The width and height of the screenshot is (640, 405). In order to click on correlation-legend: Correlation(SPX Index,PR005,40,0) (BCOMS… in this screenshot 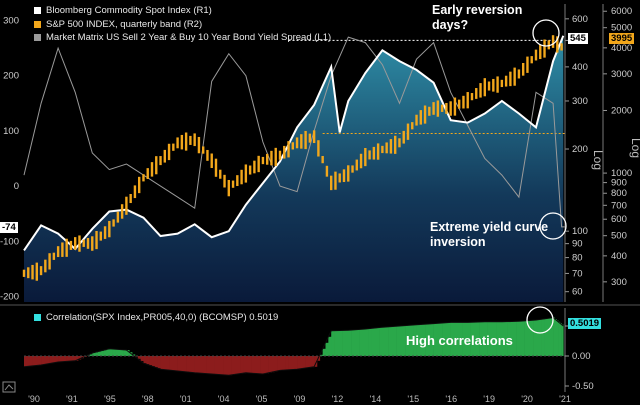, I will do `click(156, 317)`.